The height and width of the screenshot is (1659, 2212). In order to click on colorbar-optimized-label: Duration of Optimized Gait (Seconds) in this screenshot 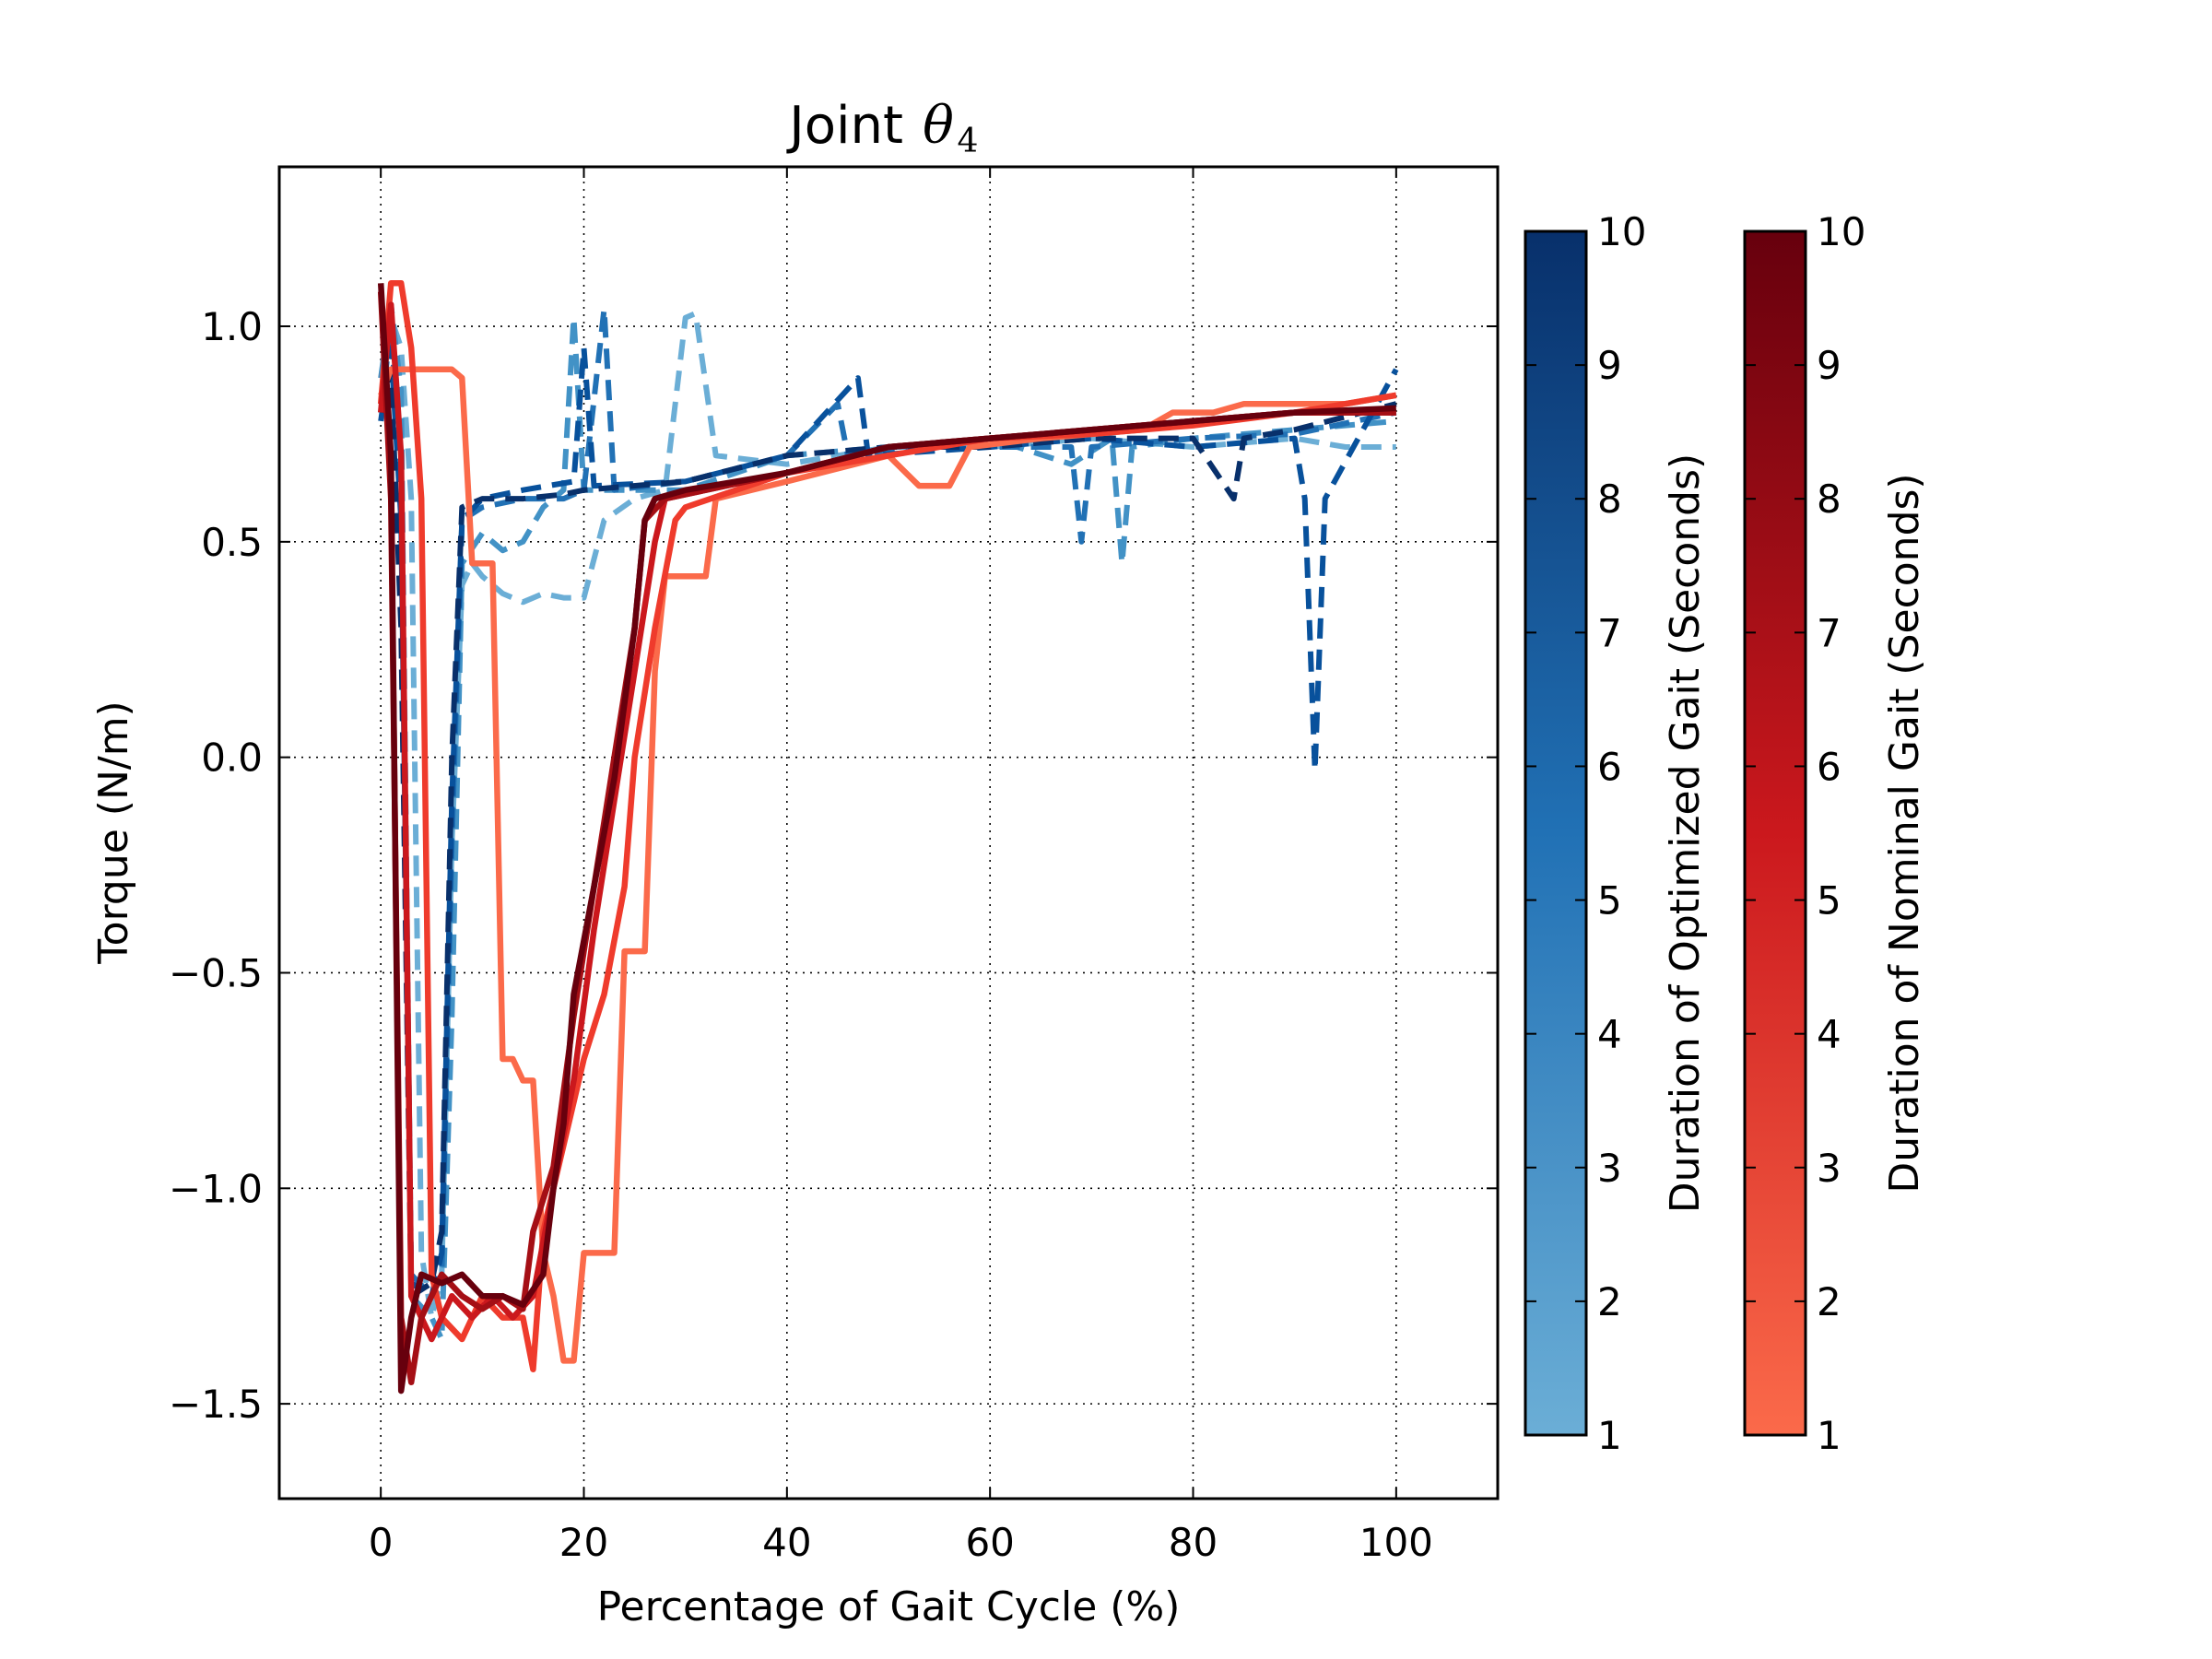, I will do `click(1685, 833)`.